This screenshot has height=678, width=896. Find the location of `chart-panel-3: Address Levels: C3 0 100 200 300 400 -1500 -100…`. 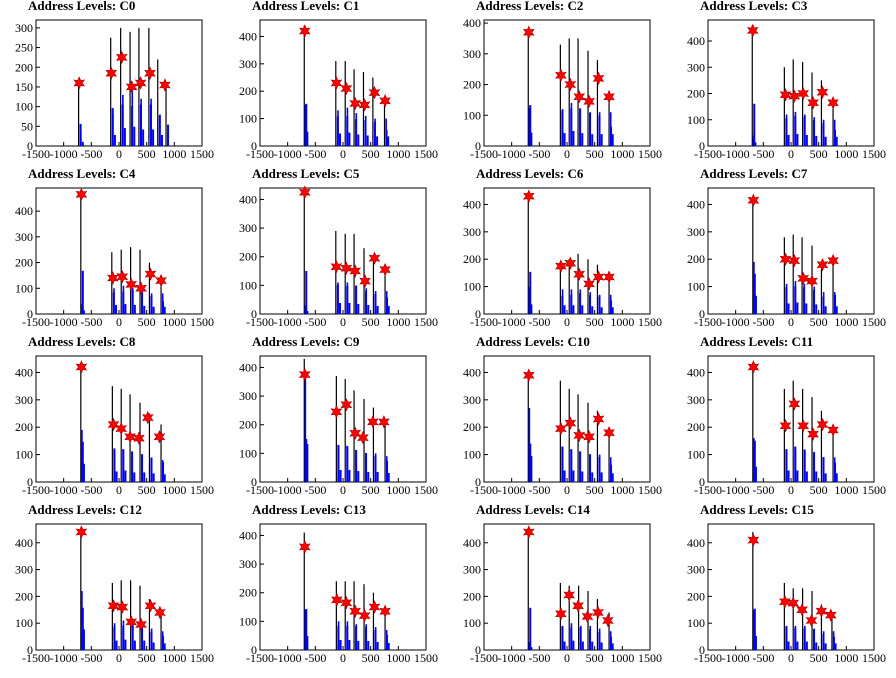

chart-panel-3: Address Levels: C3 0 100 200 300 400 -1500 -100… is located at coordinates (784, 87).